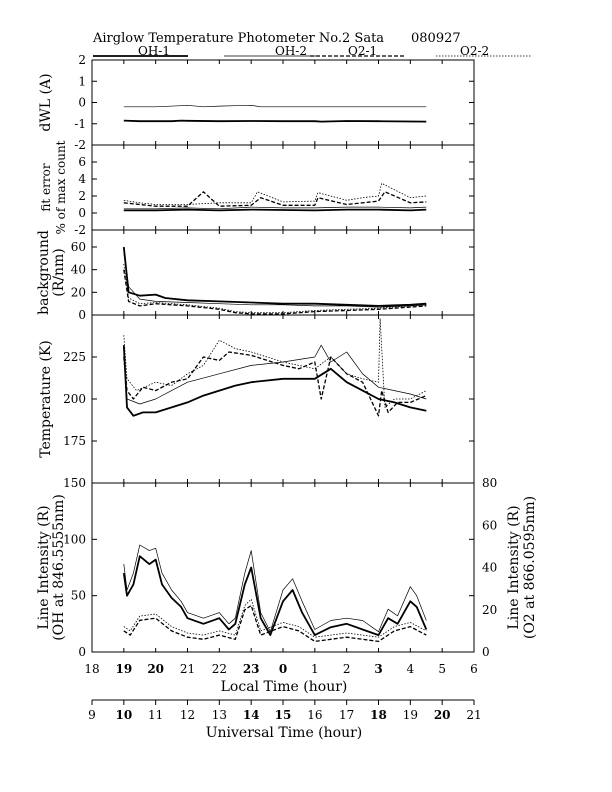  I want to click on panel-bg: 60 40 20 0 background (R/nm), so click(255, 275).